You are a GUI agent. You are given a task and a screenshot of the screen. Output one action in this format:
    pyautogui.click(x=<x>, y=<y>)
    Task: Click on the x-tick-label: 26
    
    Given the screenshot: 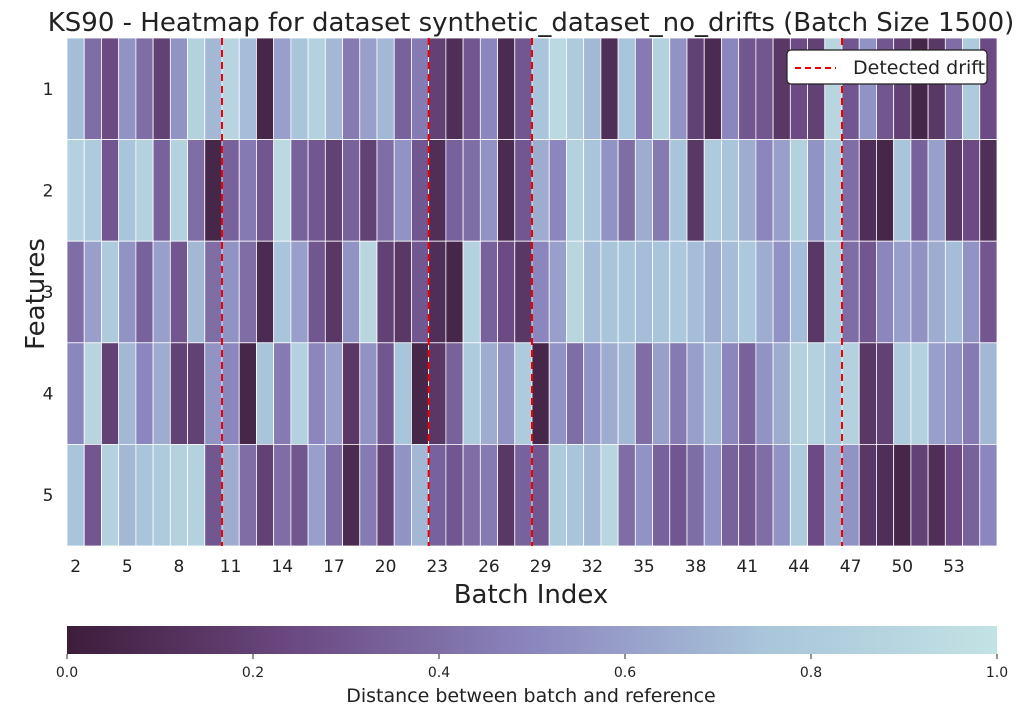 What is the action you would take?
    pyautogui.click(x=489, y=567)
    